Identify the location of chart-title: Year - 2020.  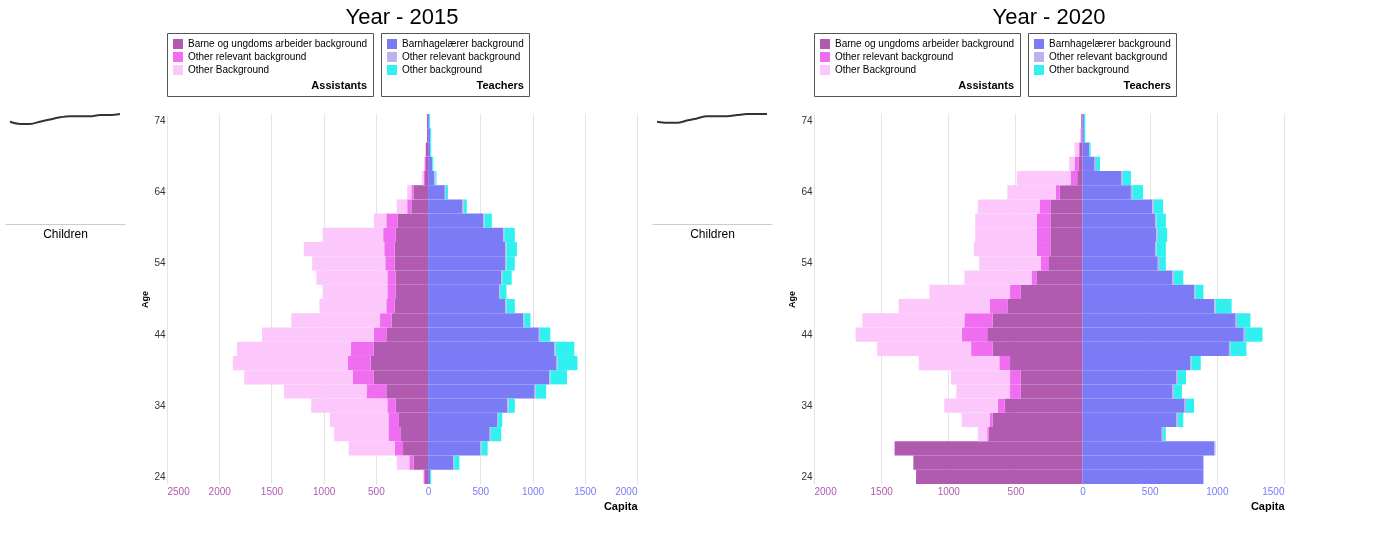
(1049, 16).